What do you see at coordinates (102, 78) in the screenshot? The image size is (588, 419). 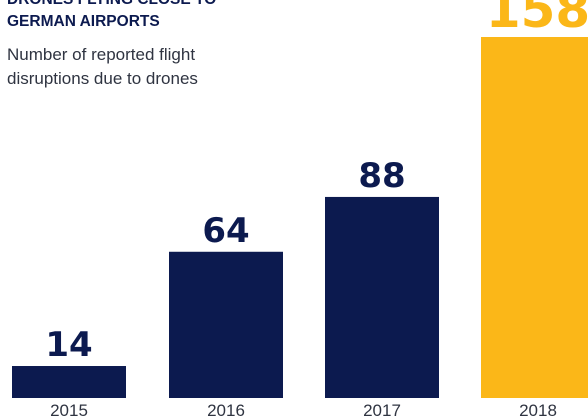 I see `chart-subtitle-line-2: disruptions due to drones` at bounding box center [102, 78].